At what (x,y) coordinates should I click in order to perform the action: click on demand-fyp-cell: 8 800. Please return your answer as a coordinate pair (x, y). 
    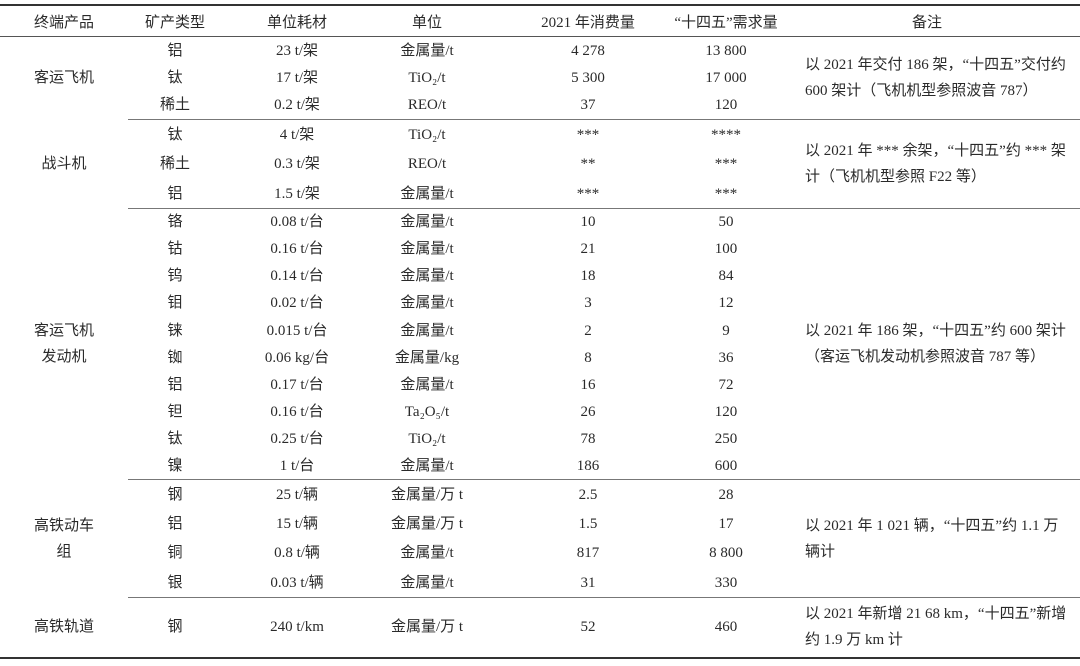
    Looking at the image, I should click on (726, 553).